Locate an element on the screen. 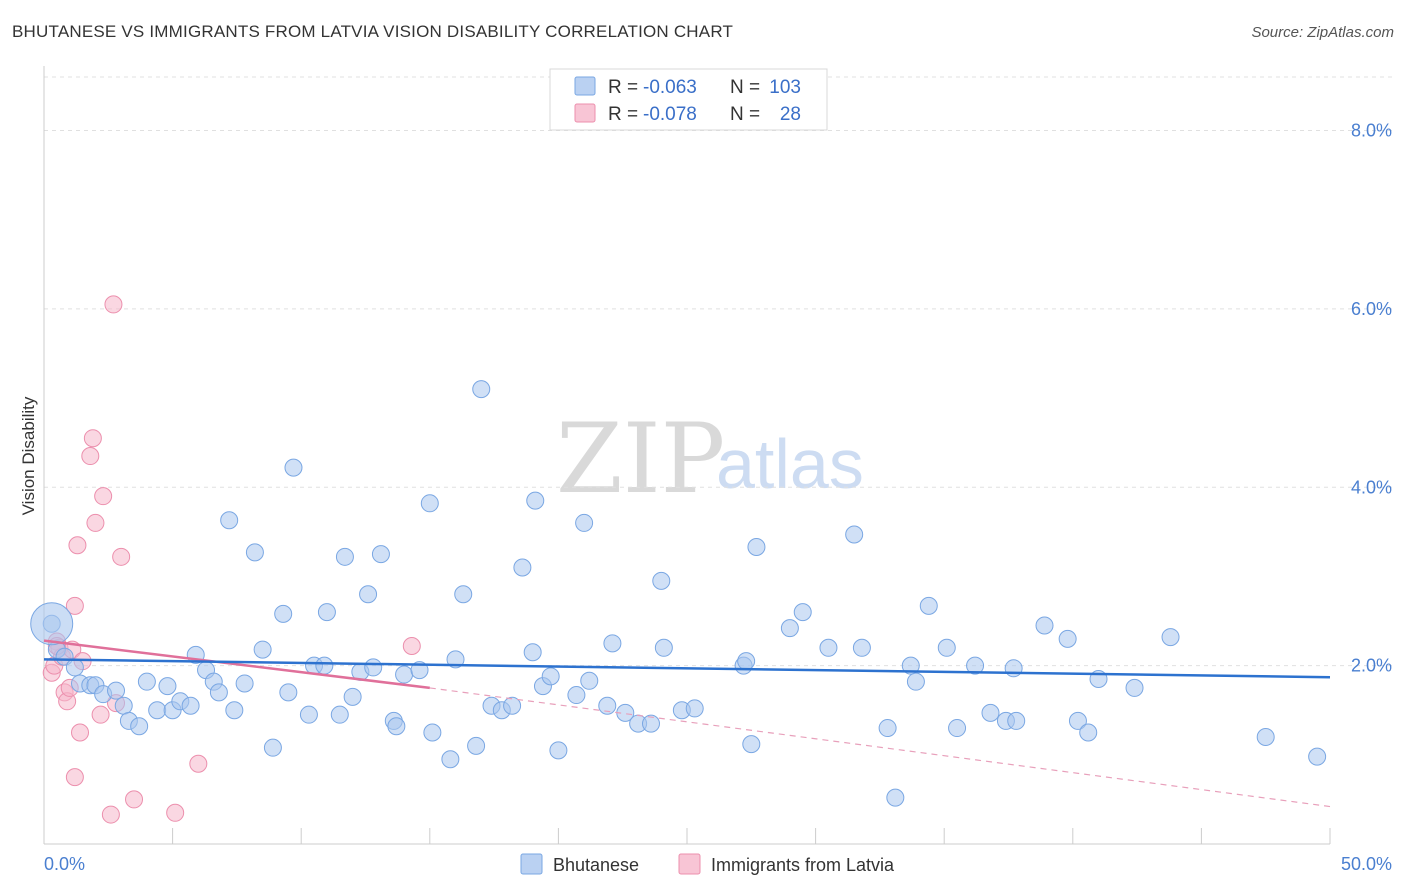  latvia-trend-dashed is located at coordinates (880, 747).